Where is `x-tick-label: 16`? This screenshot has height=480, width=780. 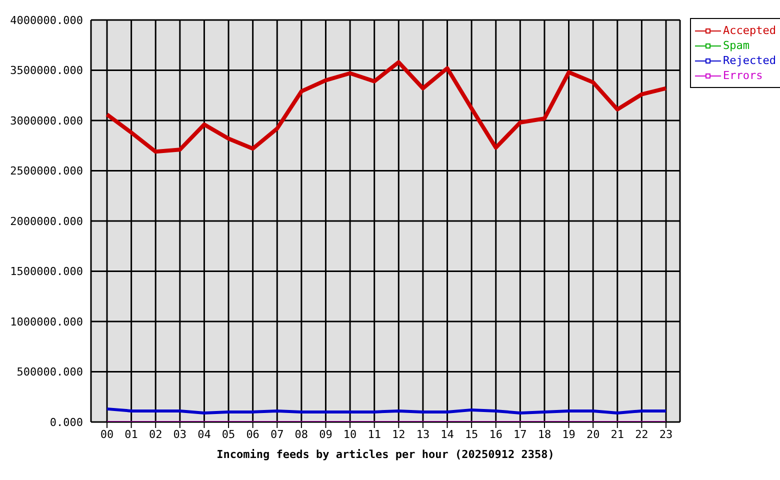 x-tick-label: 16 is located at coordinates (495, 434).